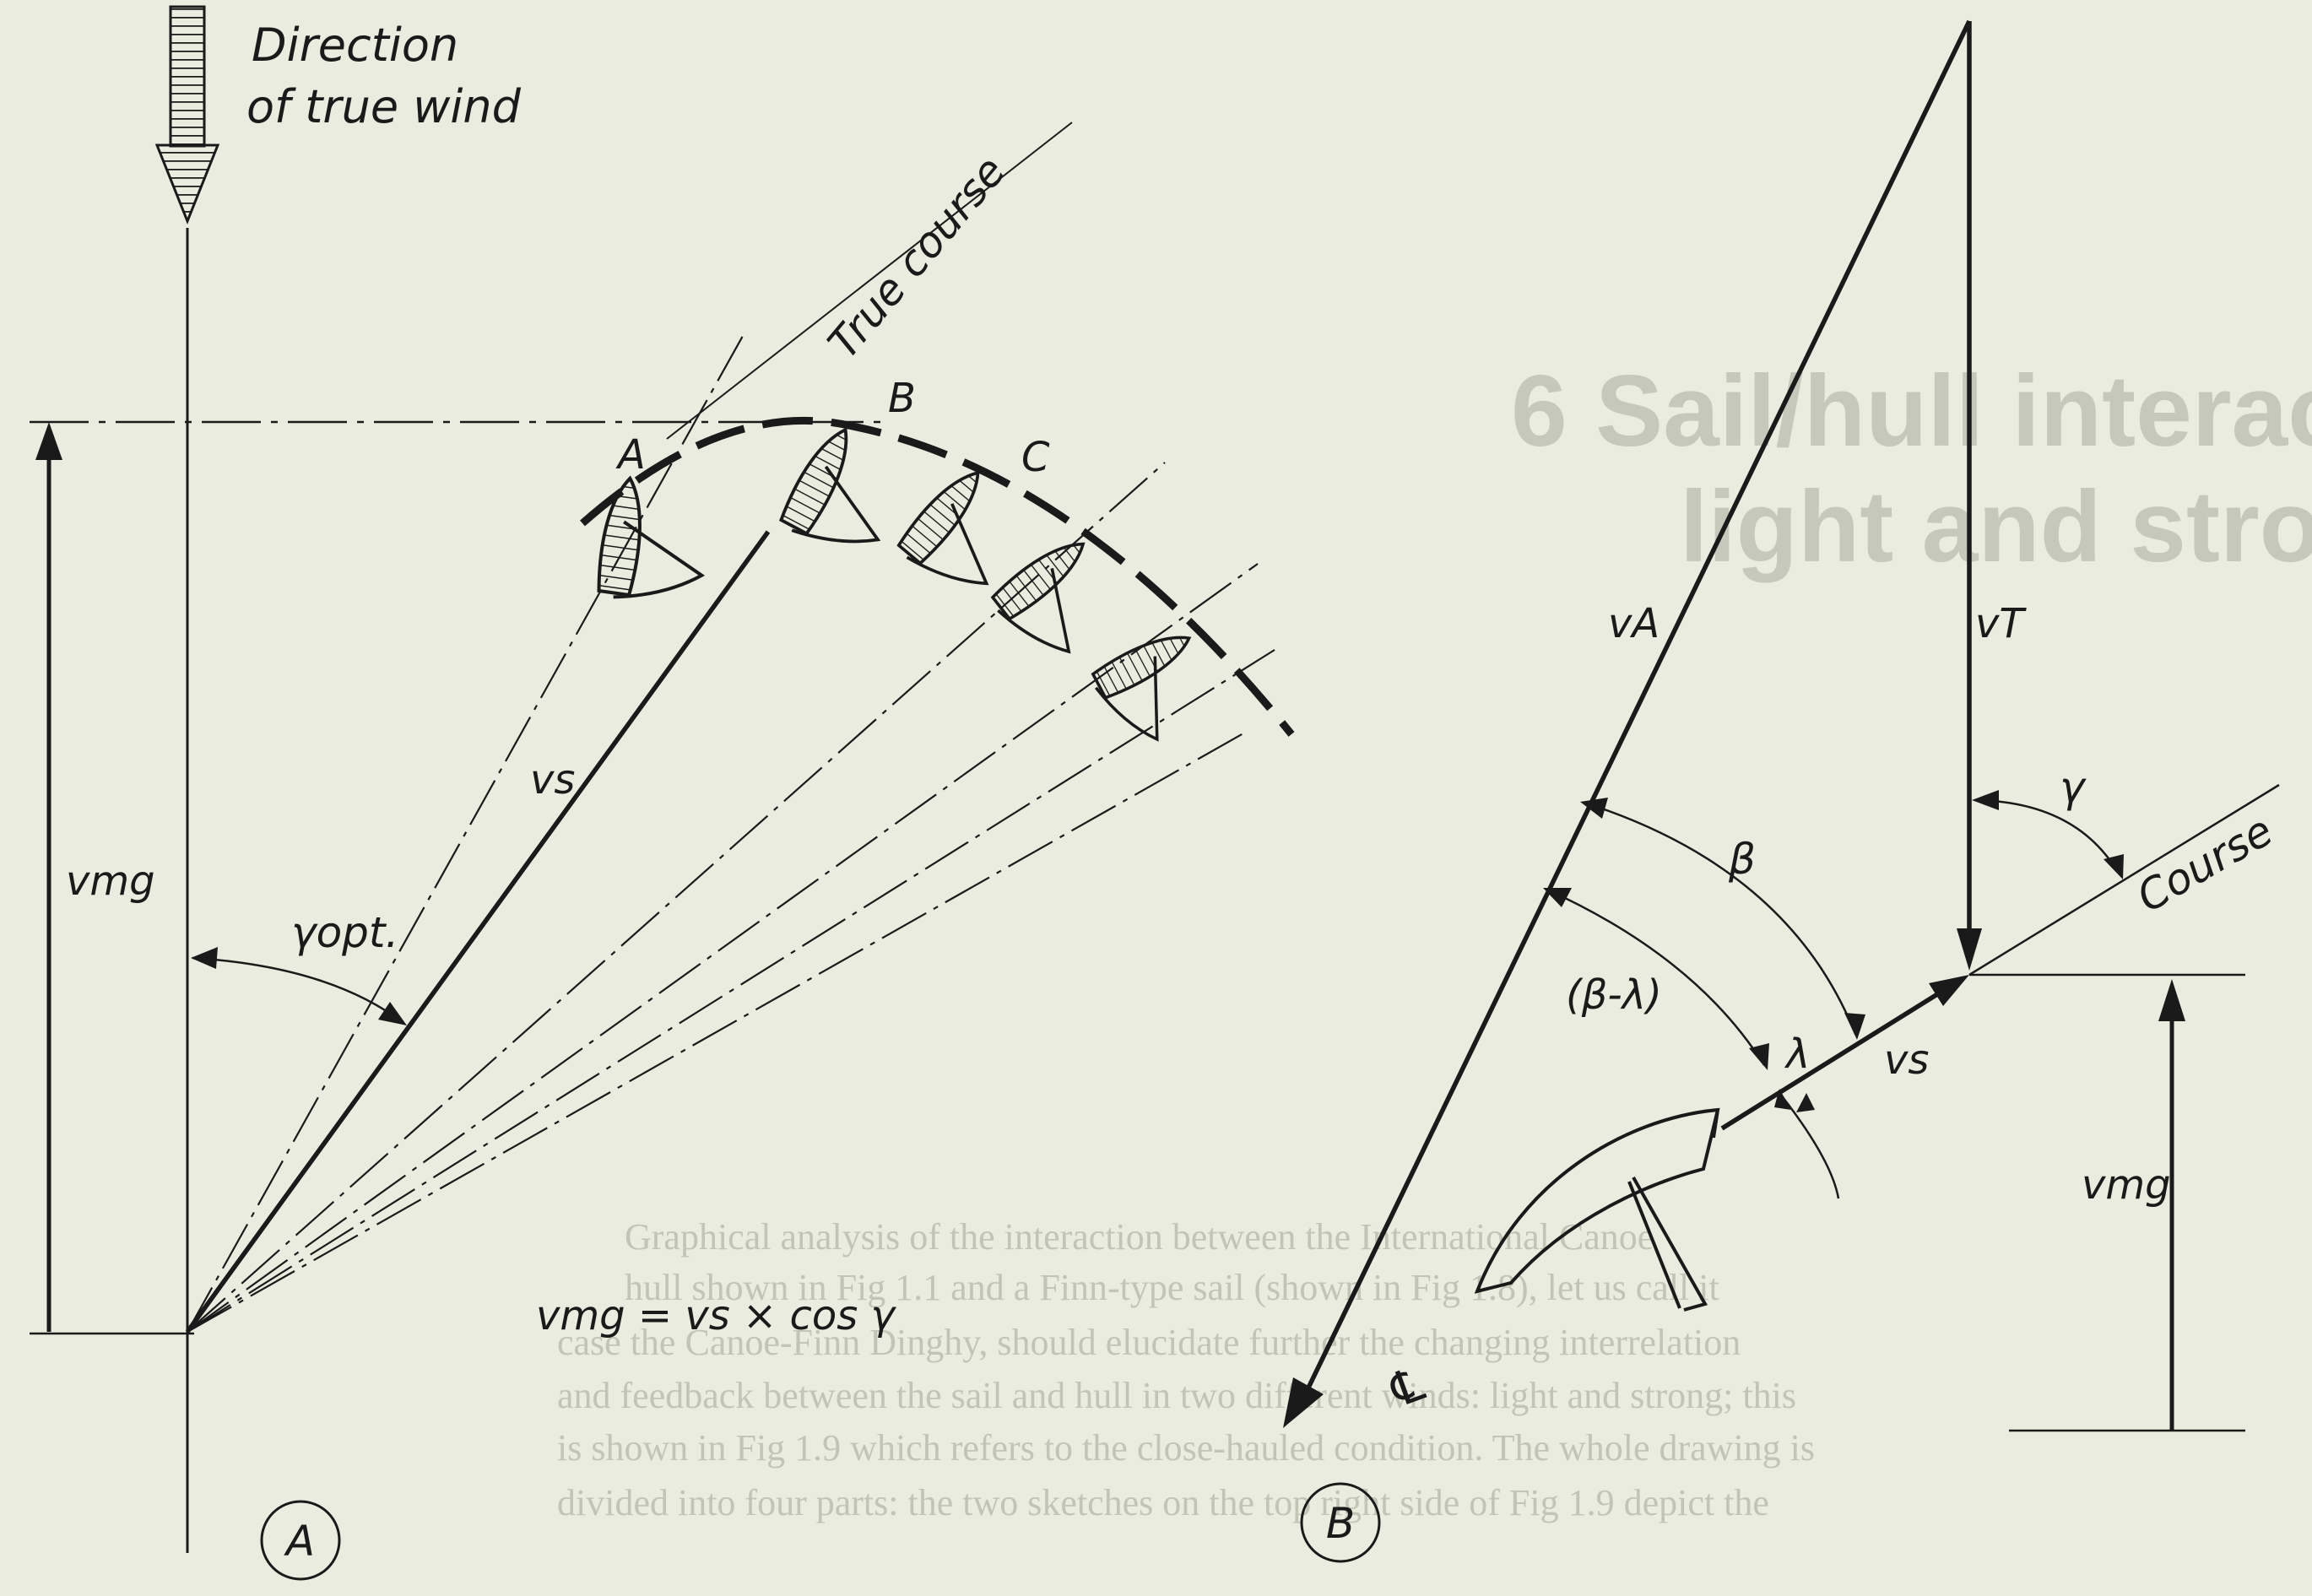  Describe the element at coordinates (1797, 1054) in the screenshot. I see `lambda-label: λ` at that location.